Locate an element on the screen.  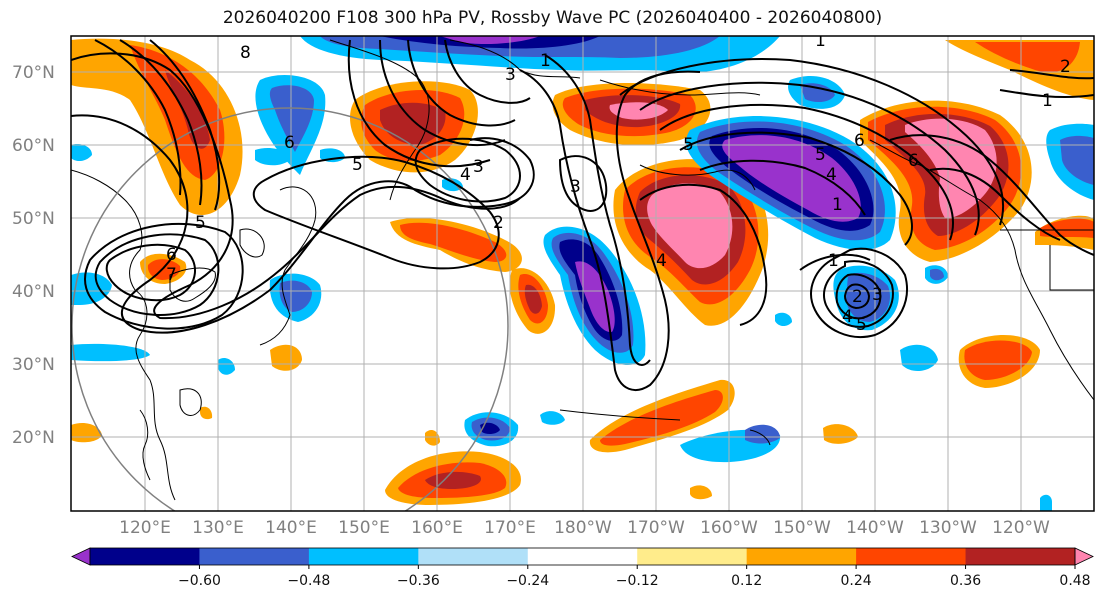
colorbar-tick-label: −0.24 is located at coordinates (527, 581).